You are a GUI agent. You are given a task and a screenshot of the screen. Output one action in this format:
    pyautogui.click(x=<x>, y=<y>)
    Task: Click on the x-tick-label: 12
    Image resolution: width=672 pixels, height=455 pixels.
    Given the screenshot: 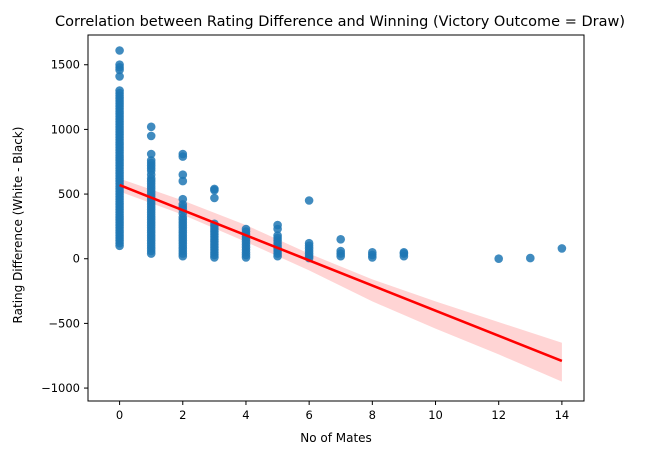 What is the action you would take?
    pyautogui.click(x=498, y=415)
    